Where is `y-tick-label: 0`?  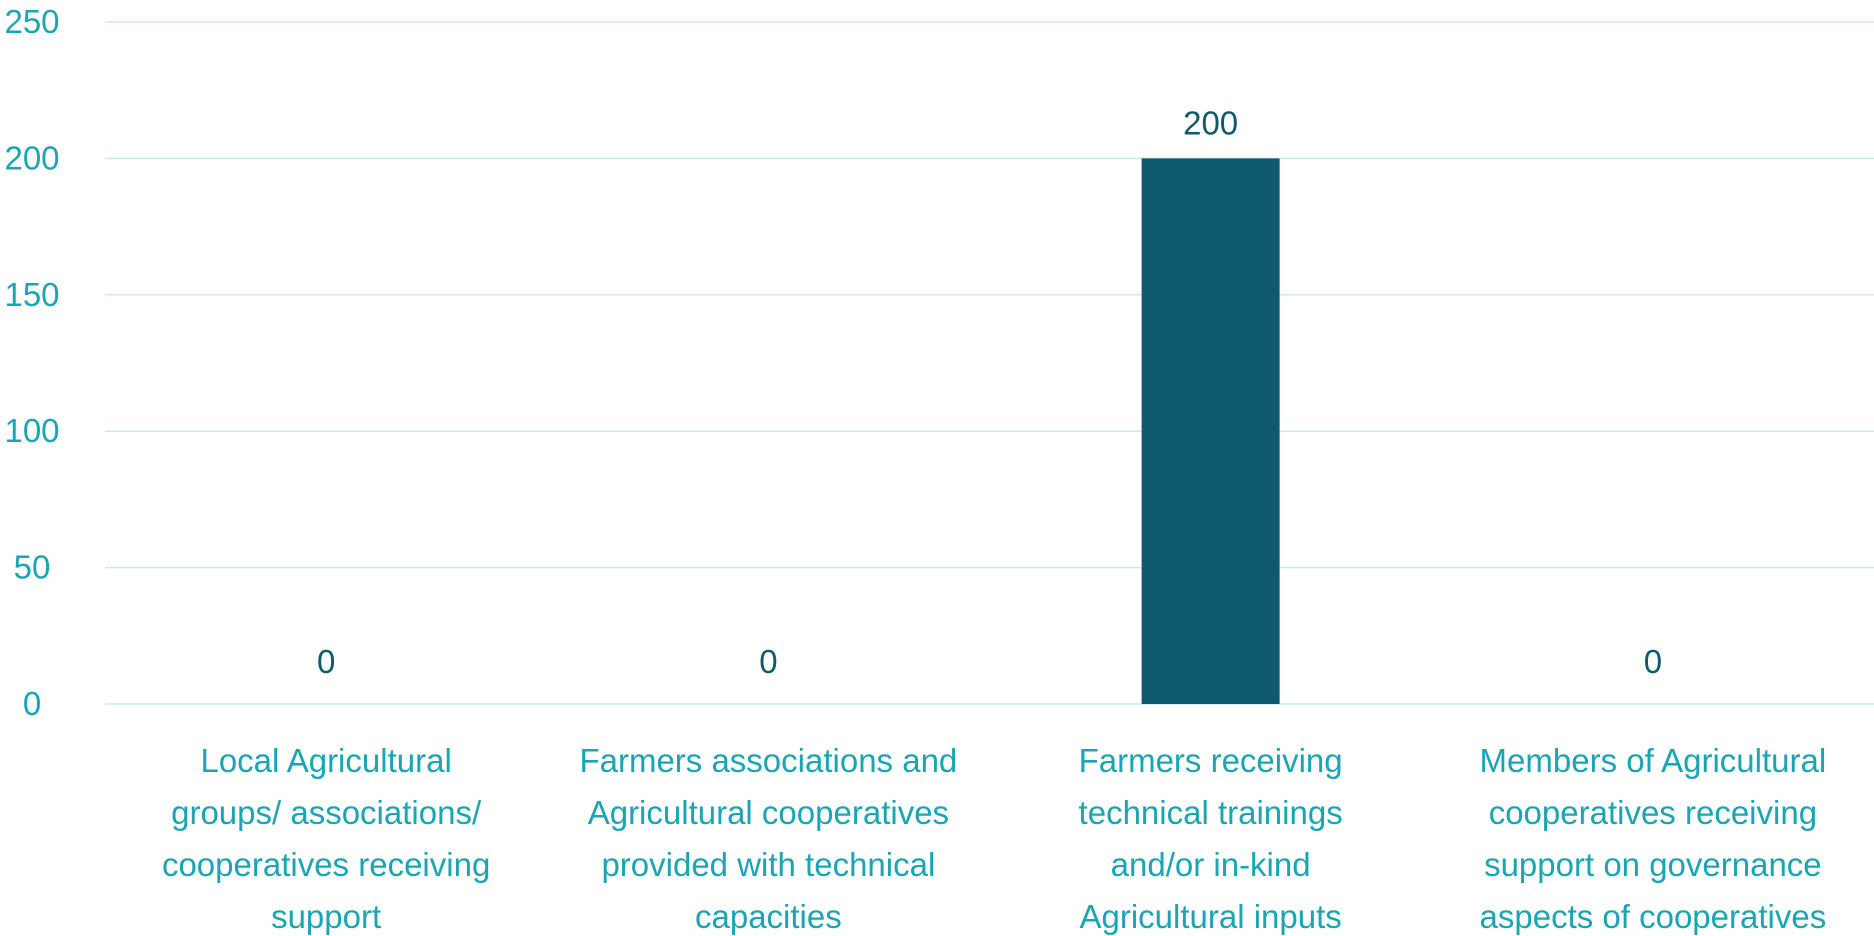
y-tick-label: 0 is located at coordinates (32, 703).